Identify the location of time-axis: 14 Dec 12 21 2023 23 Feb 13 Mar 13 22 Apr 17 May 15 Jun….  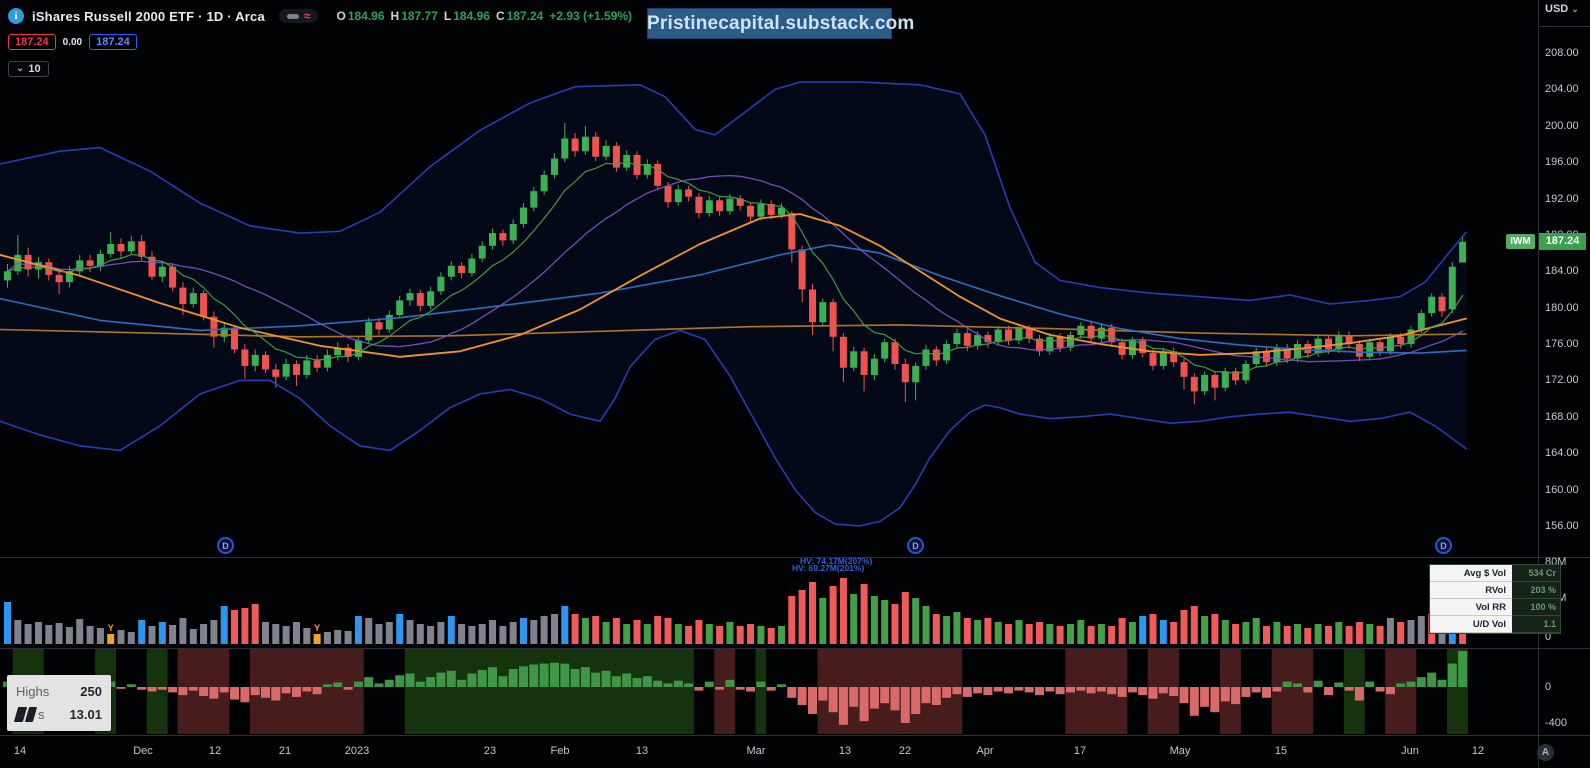
(769, 752).